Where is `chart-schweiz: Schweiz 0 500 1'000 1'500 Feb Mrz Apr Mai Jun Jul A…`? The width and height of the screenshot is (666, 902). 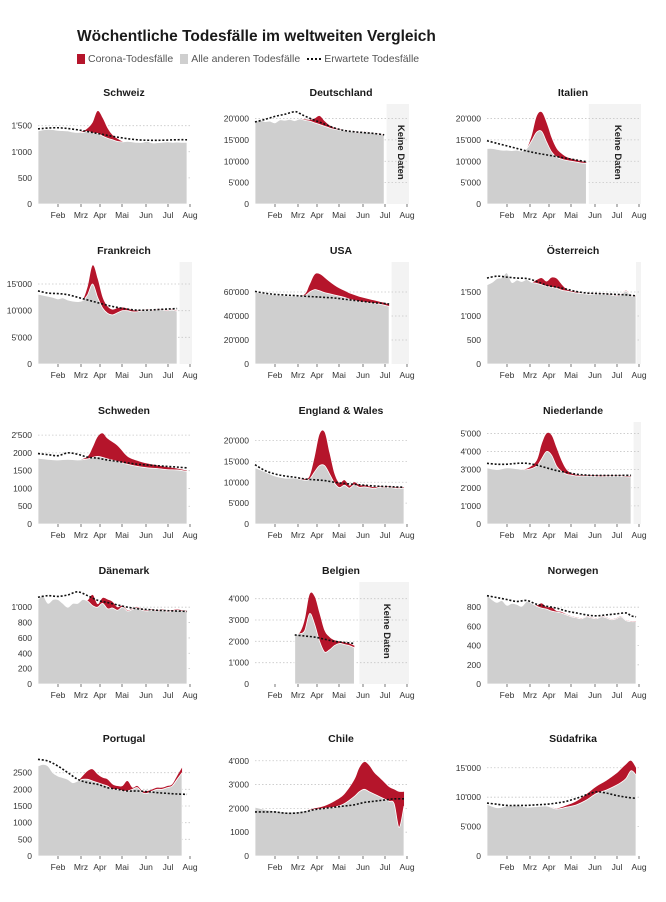
chart-schweiz: Schweiz 0 500 1'000 1'500 Feb Mrz Apr Mai Jun Jul A… is located at coordinates (104, 153).